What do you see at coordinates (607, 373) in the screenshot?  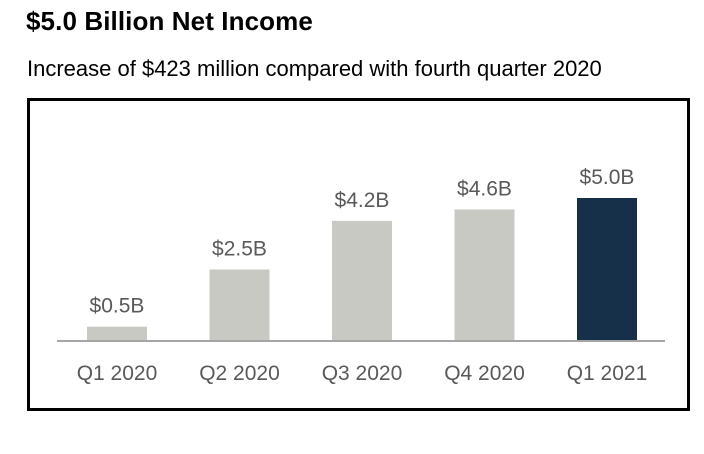 I see `x-tick-label: Q1 2021` at bounding box center [607, 373].